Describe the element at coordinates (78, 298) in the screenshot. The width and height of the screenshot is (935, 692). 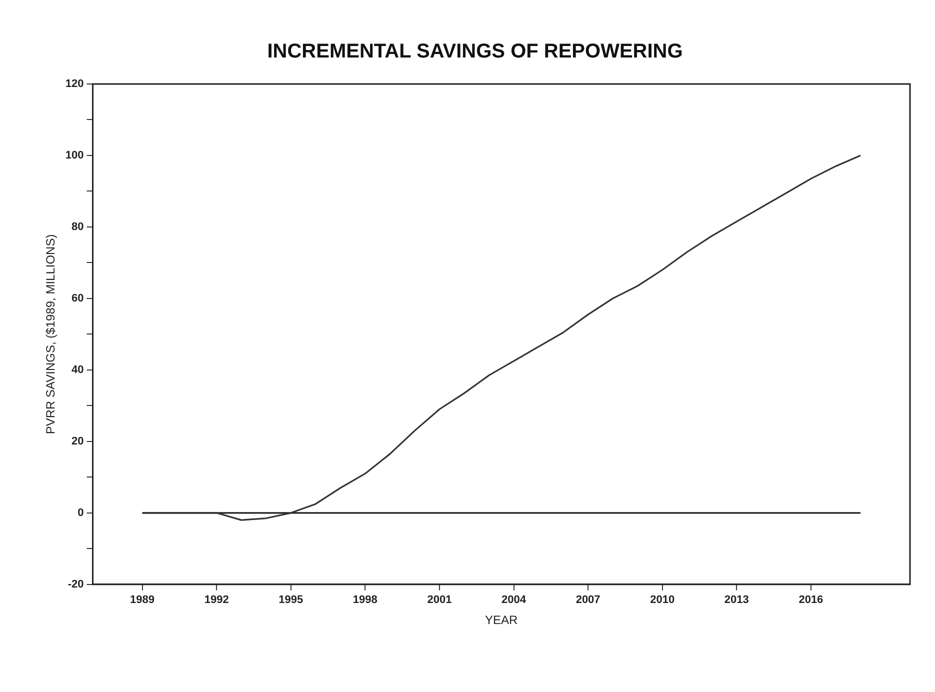
I see `y-tick-label: 60` at that location.